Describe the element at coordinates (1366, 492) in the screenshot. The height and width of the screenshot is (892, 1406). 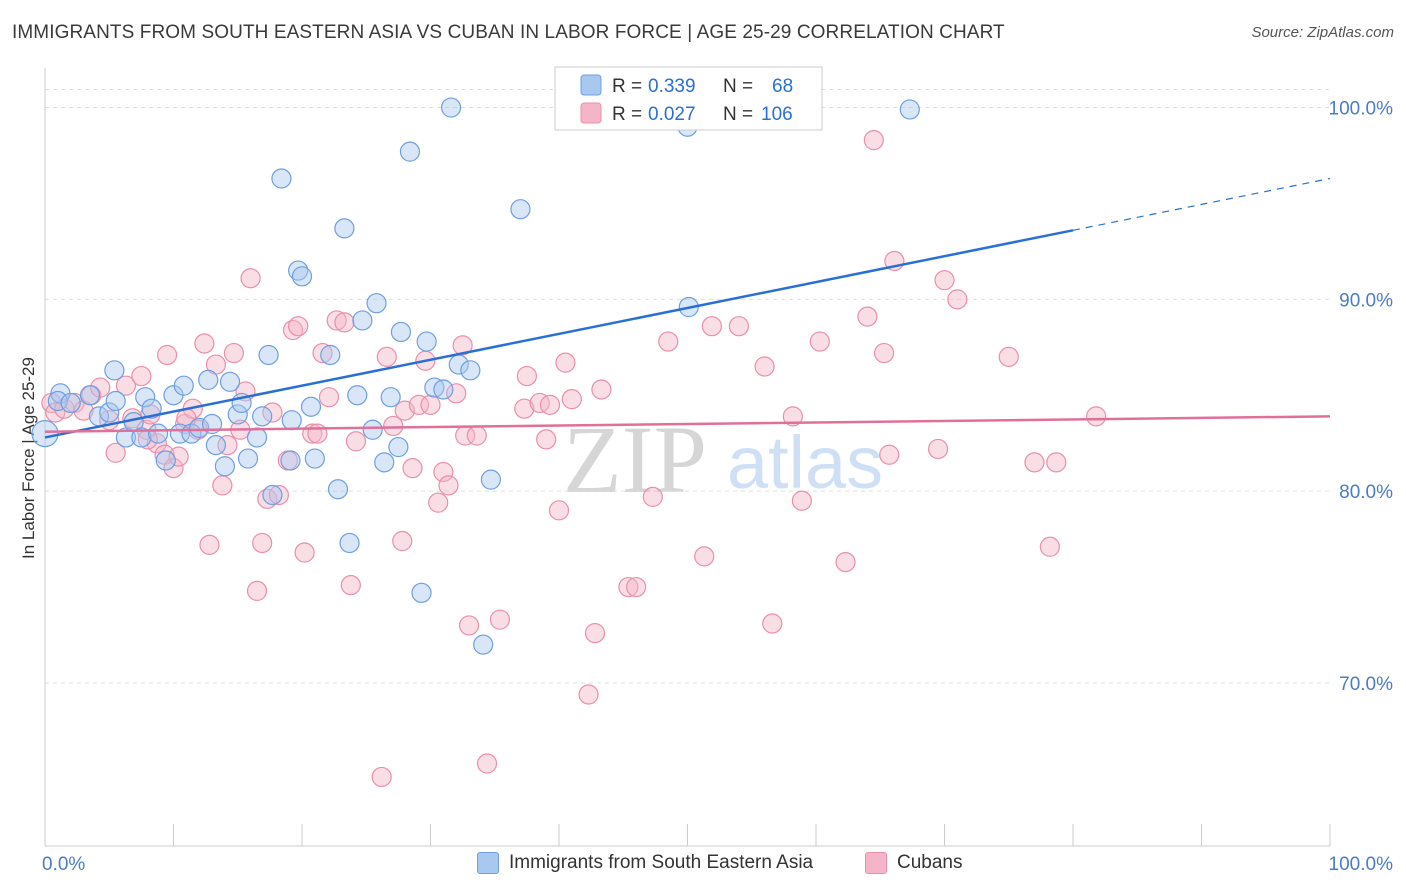
I see `y-tick-label-1: 80.0%` at that location.